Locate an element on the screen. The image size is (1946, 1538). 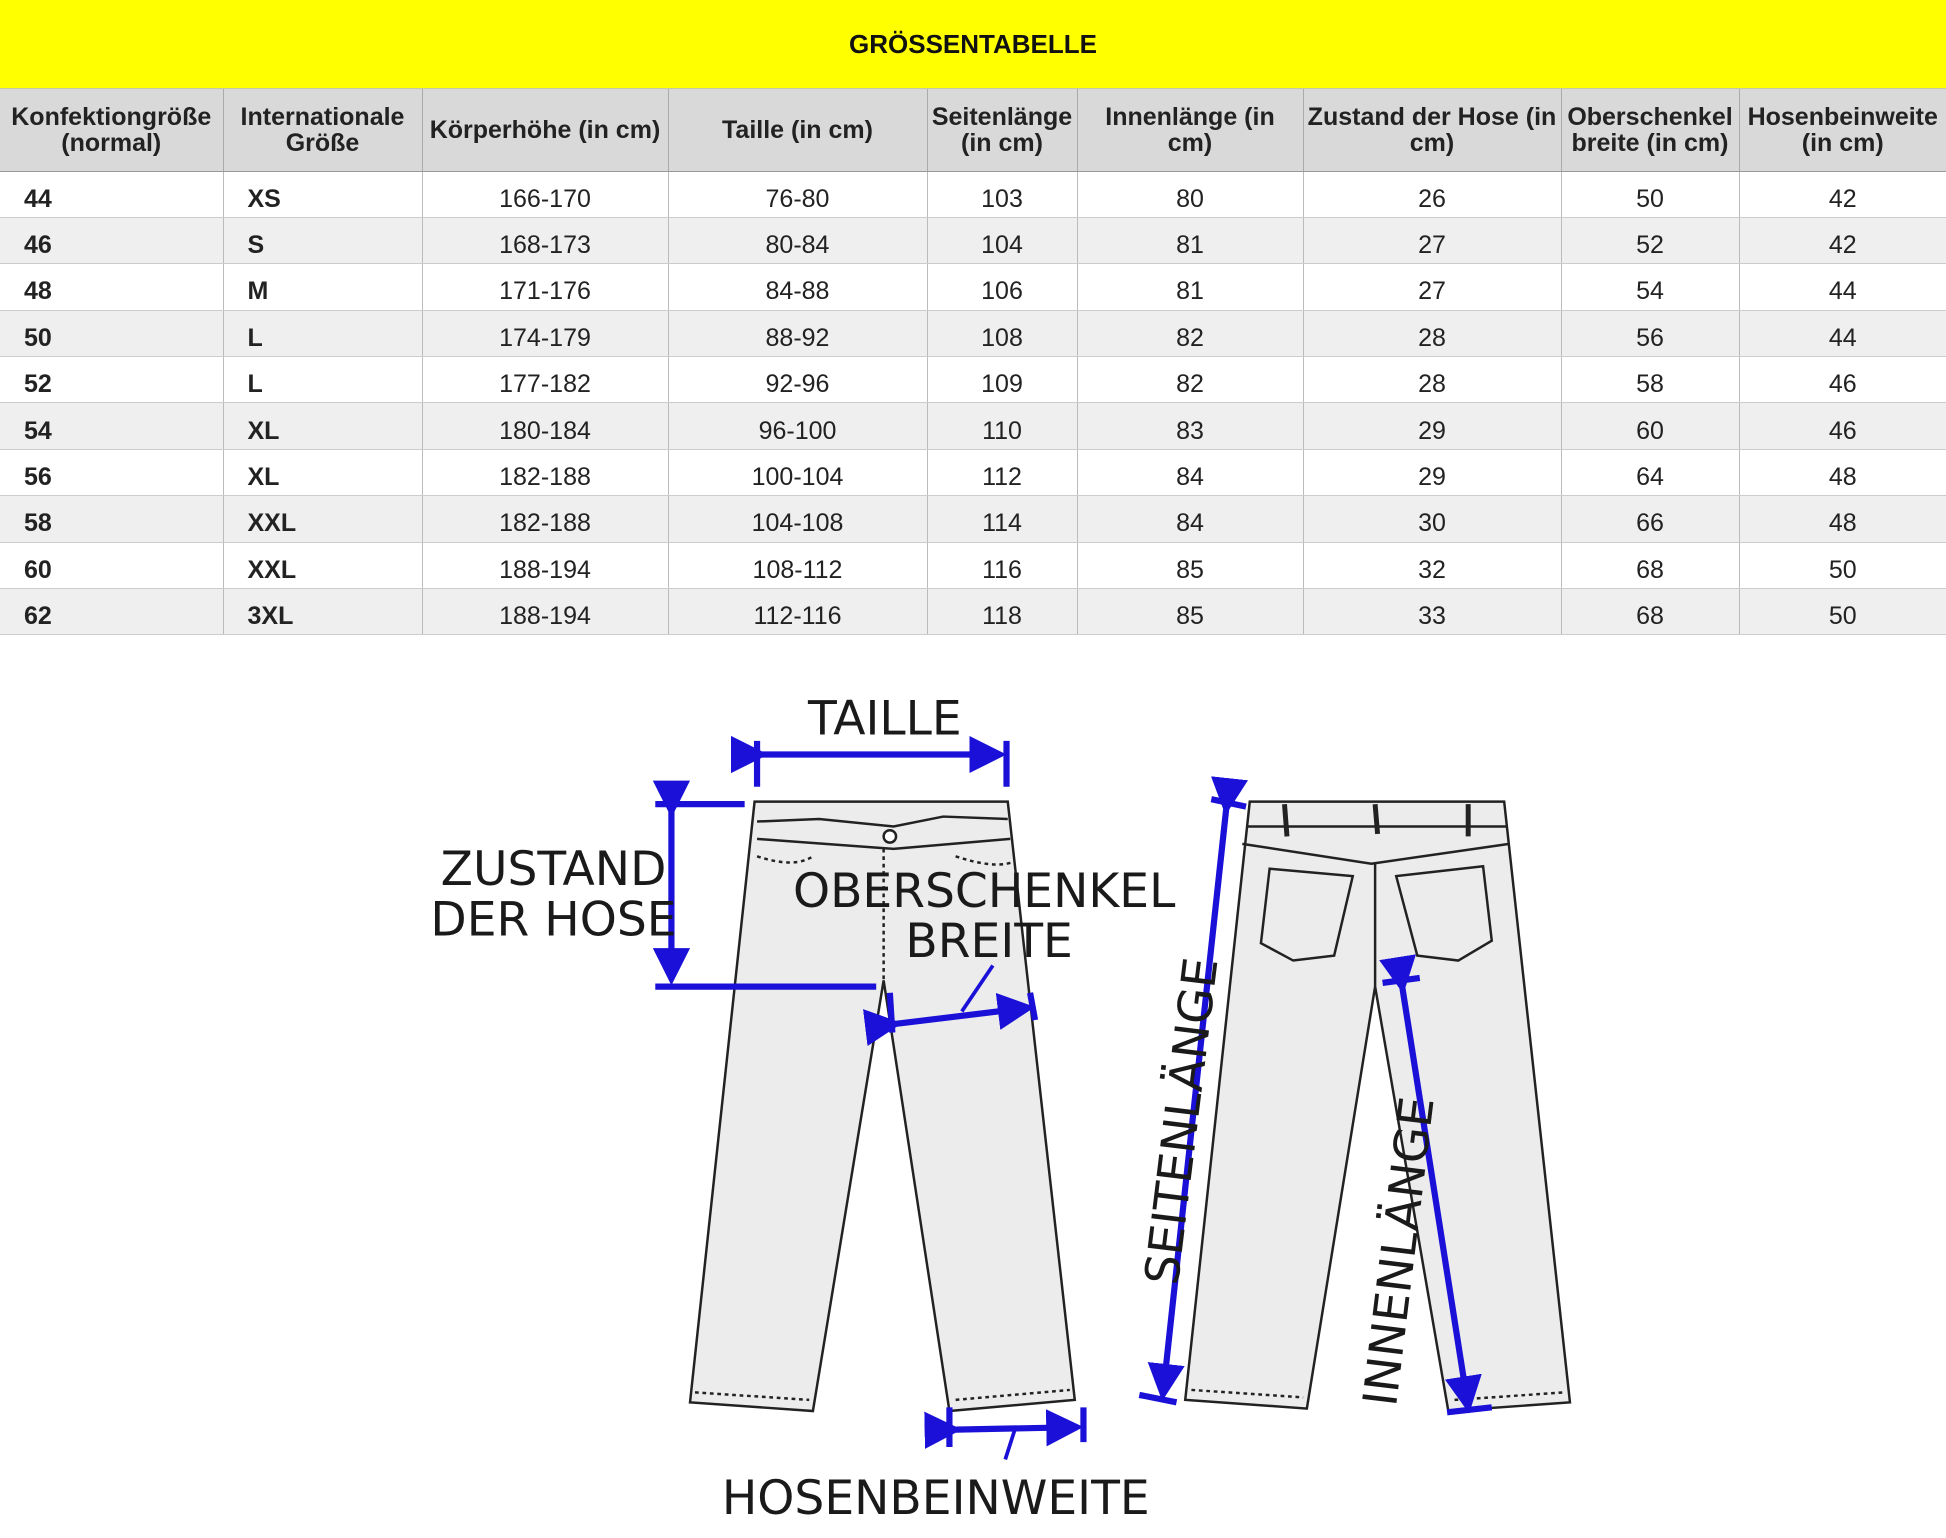
table-row: 56 XL 182-188 100-104 112 84 29 64 48 is located at coordinates (973, 473).